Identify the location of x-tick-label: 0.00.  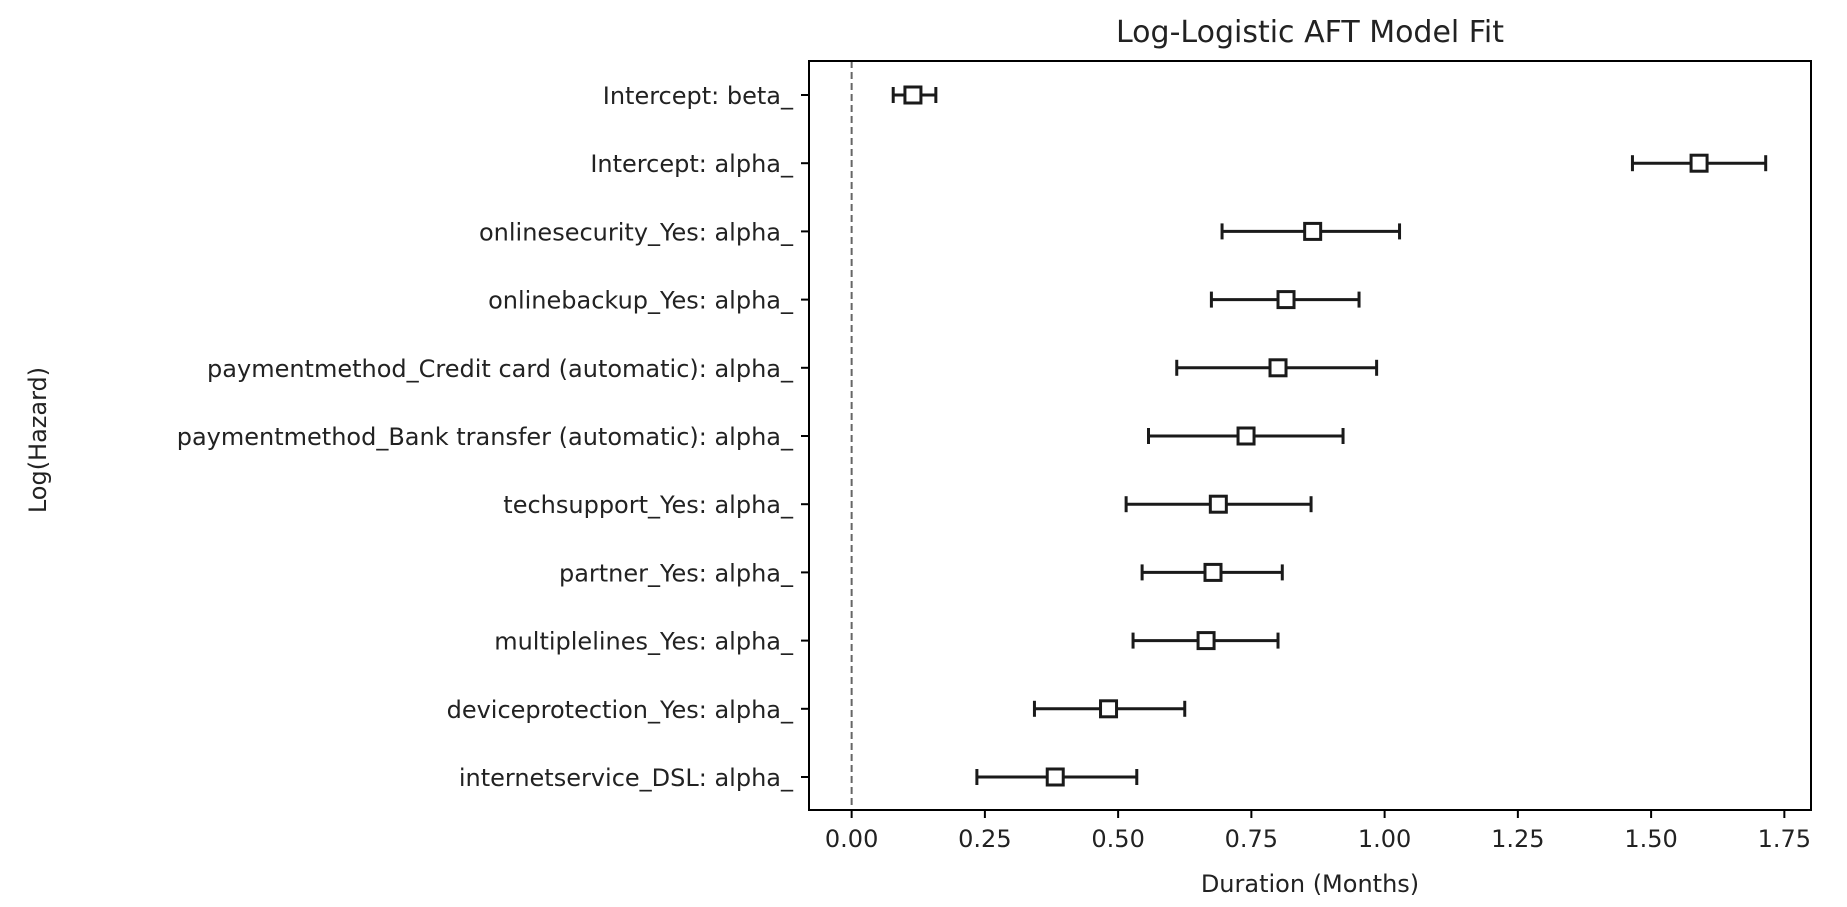
(851, 839).